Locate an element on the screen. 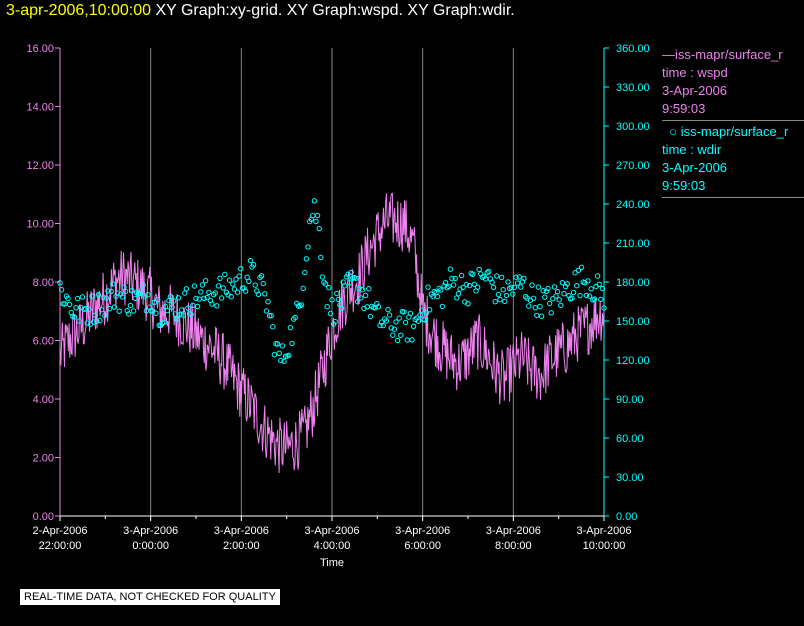 The image size is (804, 626). right-axis-tick-label: 360.00 is located at coordinates (633, 49).